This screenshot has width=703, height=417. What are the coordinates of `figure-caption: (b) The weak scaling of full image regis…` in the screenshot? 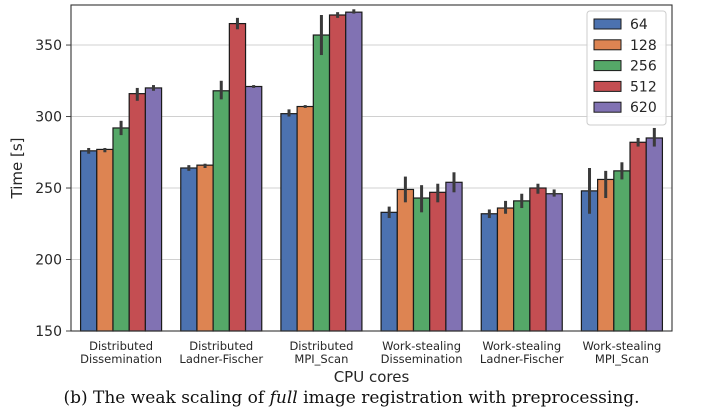 It's located at (351, 398).